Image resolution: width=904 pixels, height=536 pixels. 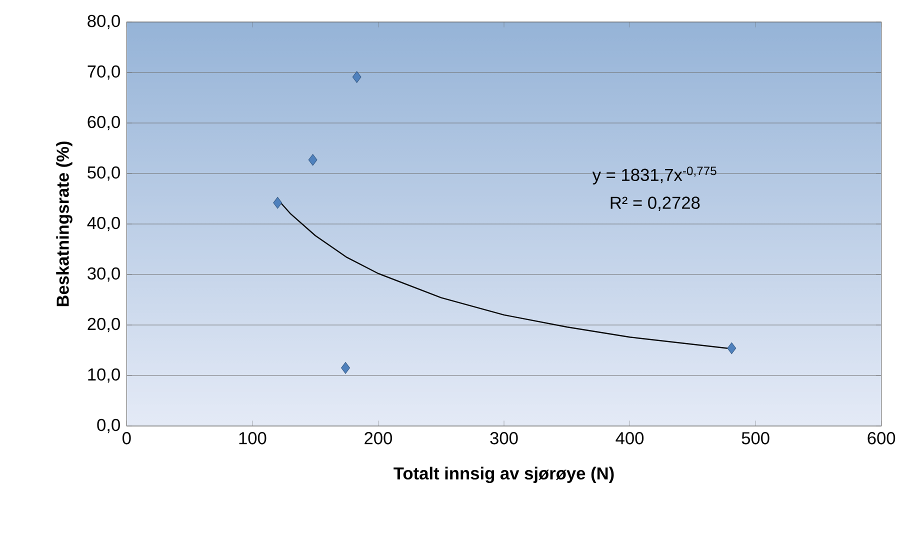 I want to click on y-tick-label: 60,0, so click(x=104, y=123).